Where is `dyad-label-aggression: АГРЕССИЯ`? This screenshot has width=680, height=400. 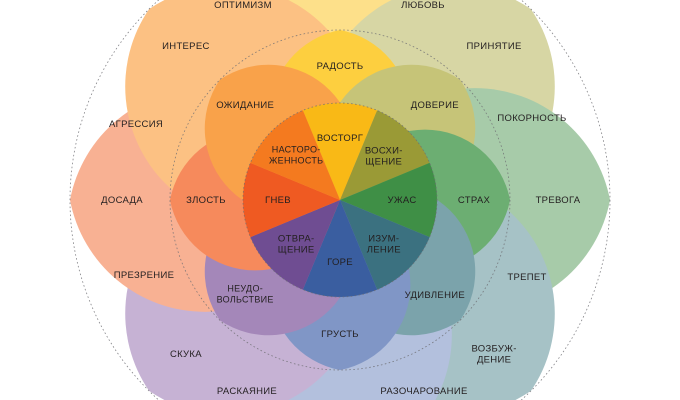 dyad-label-aggression: АГРЕССИЯ is located at coordinates (136, 124).